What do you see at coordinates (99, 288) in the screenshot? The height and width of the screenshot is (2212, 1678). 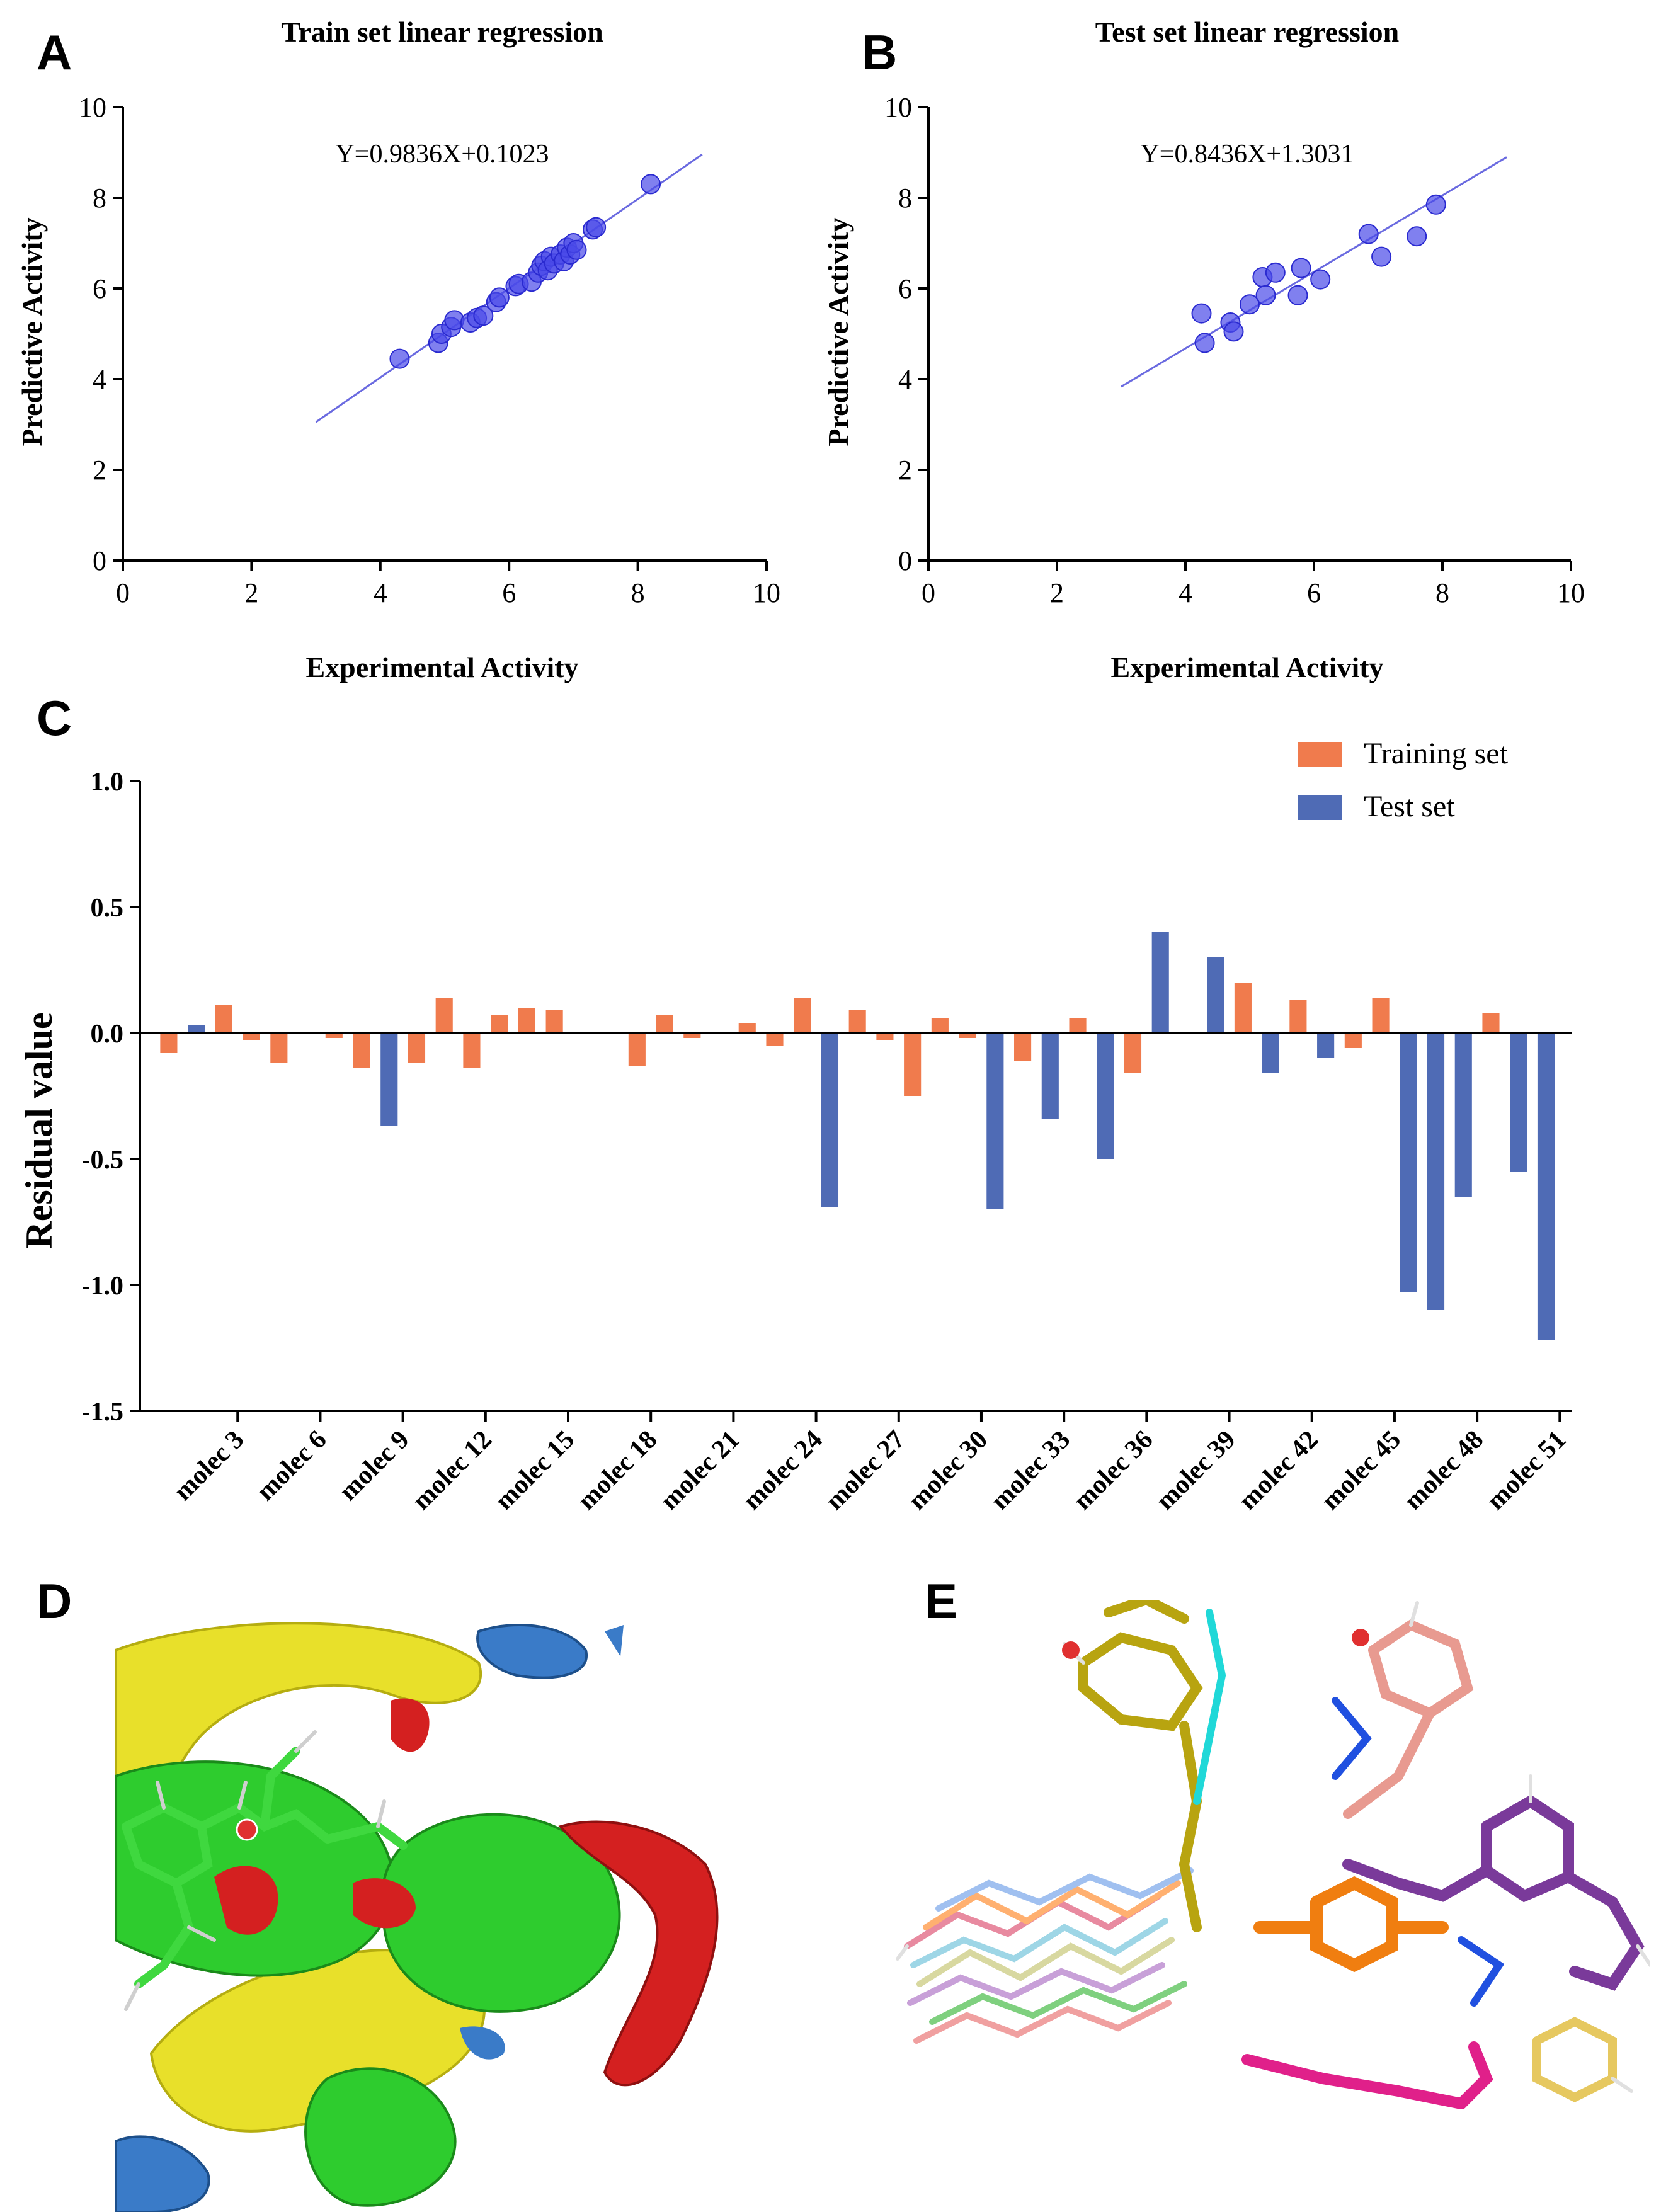 I see `y-tick-label: 6` at bounding box center [99, 288].